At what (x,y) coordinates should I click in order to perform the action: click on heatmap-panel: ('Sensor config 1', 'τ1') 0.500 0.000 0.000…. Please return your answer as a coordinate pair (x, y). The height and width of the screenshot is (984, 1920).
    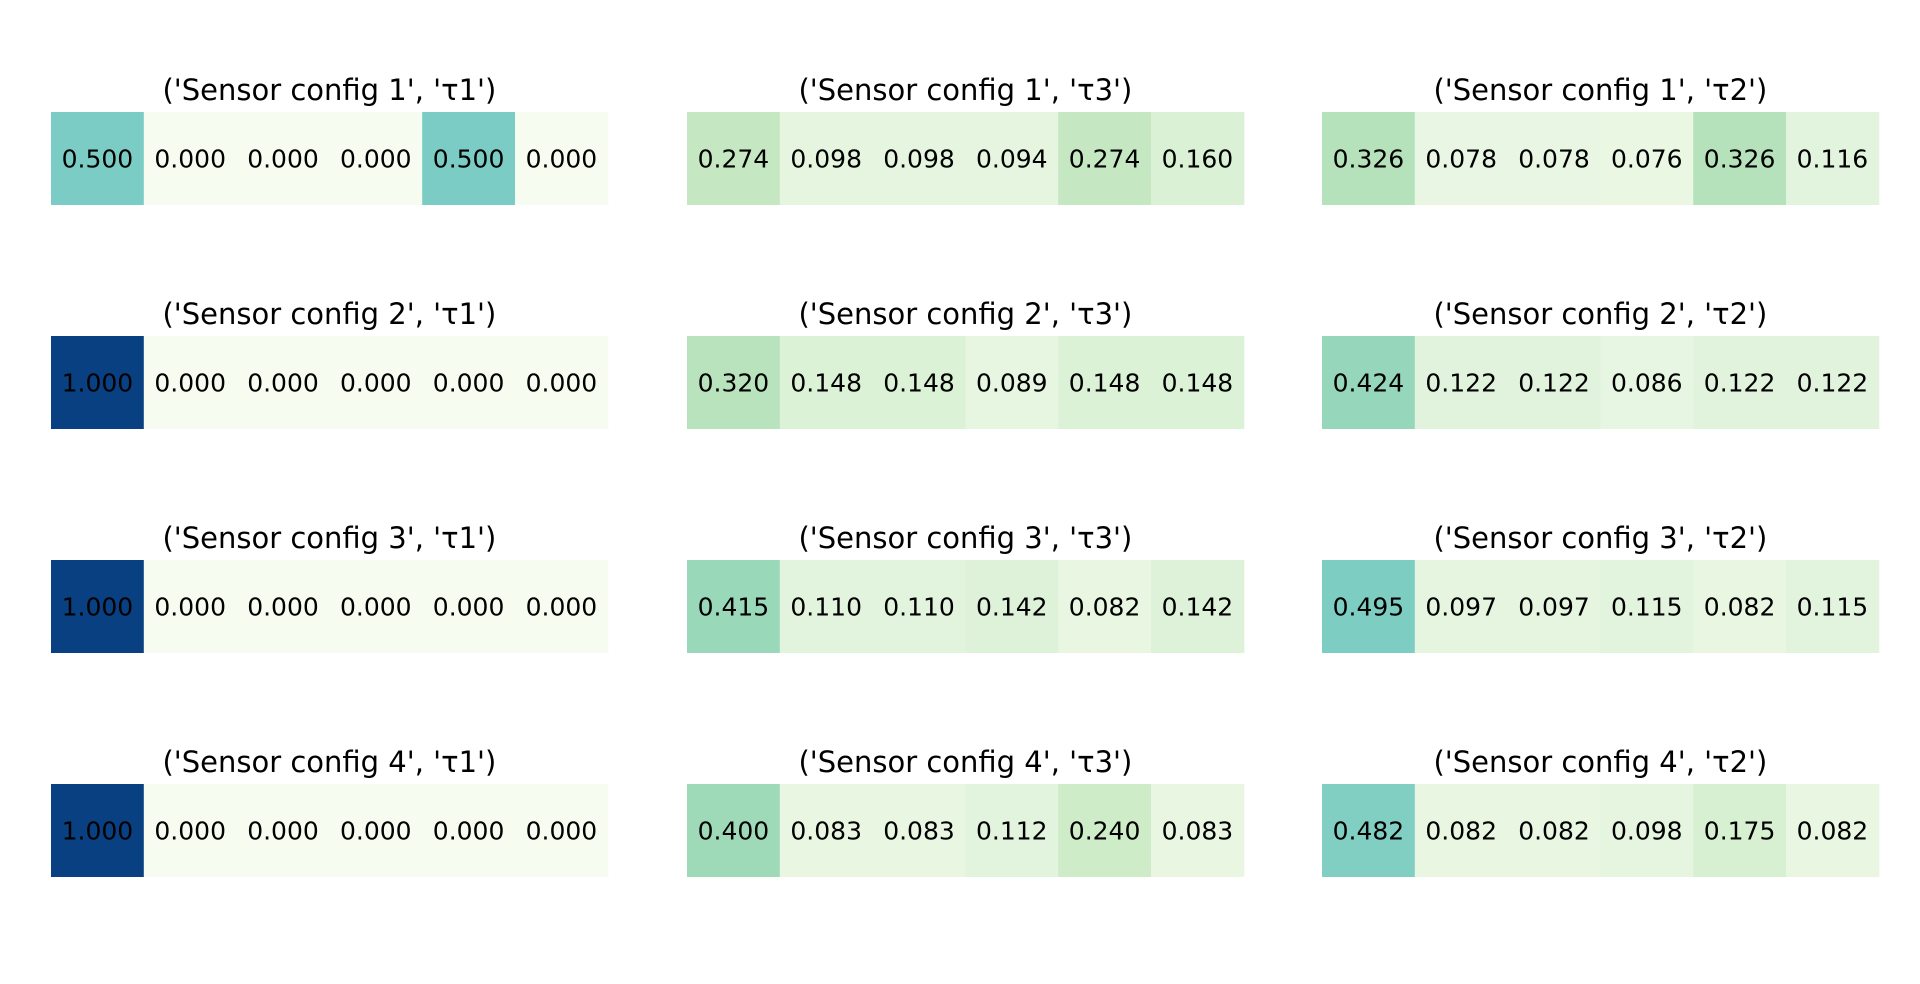
    Looking at the image, I should click on (330, 139).